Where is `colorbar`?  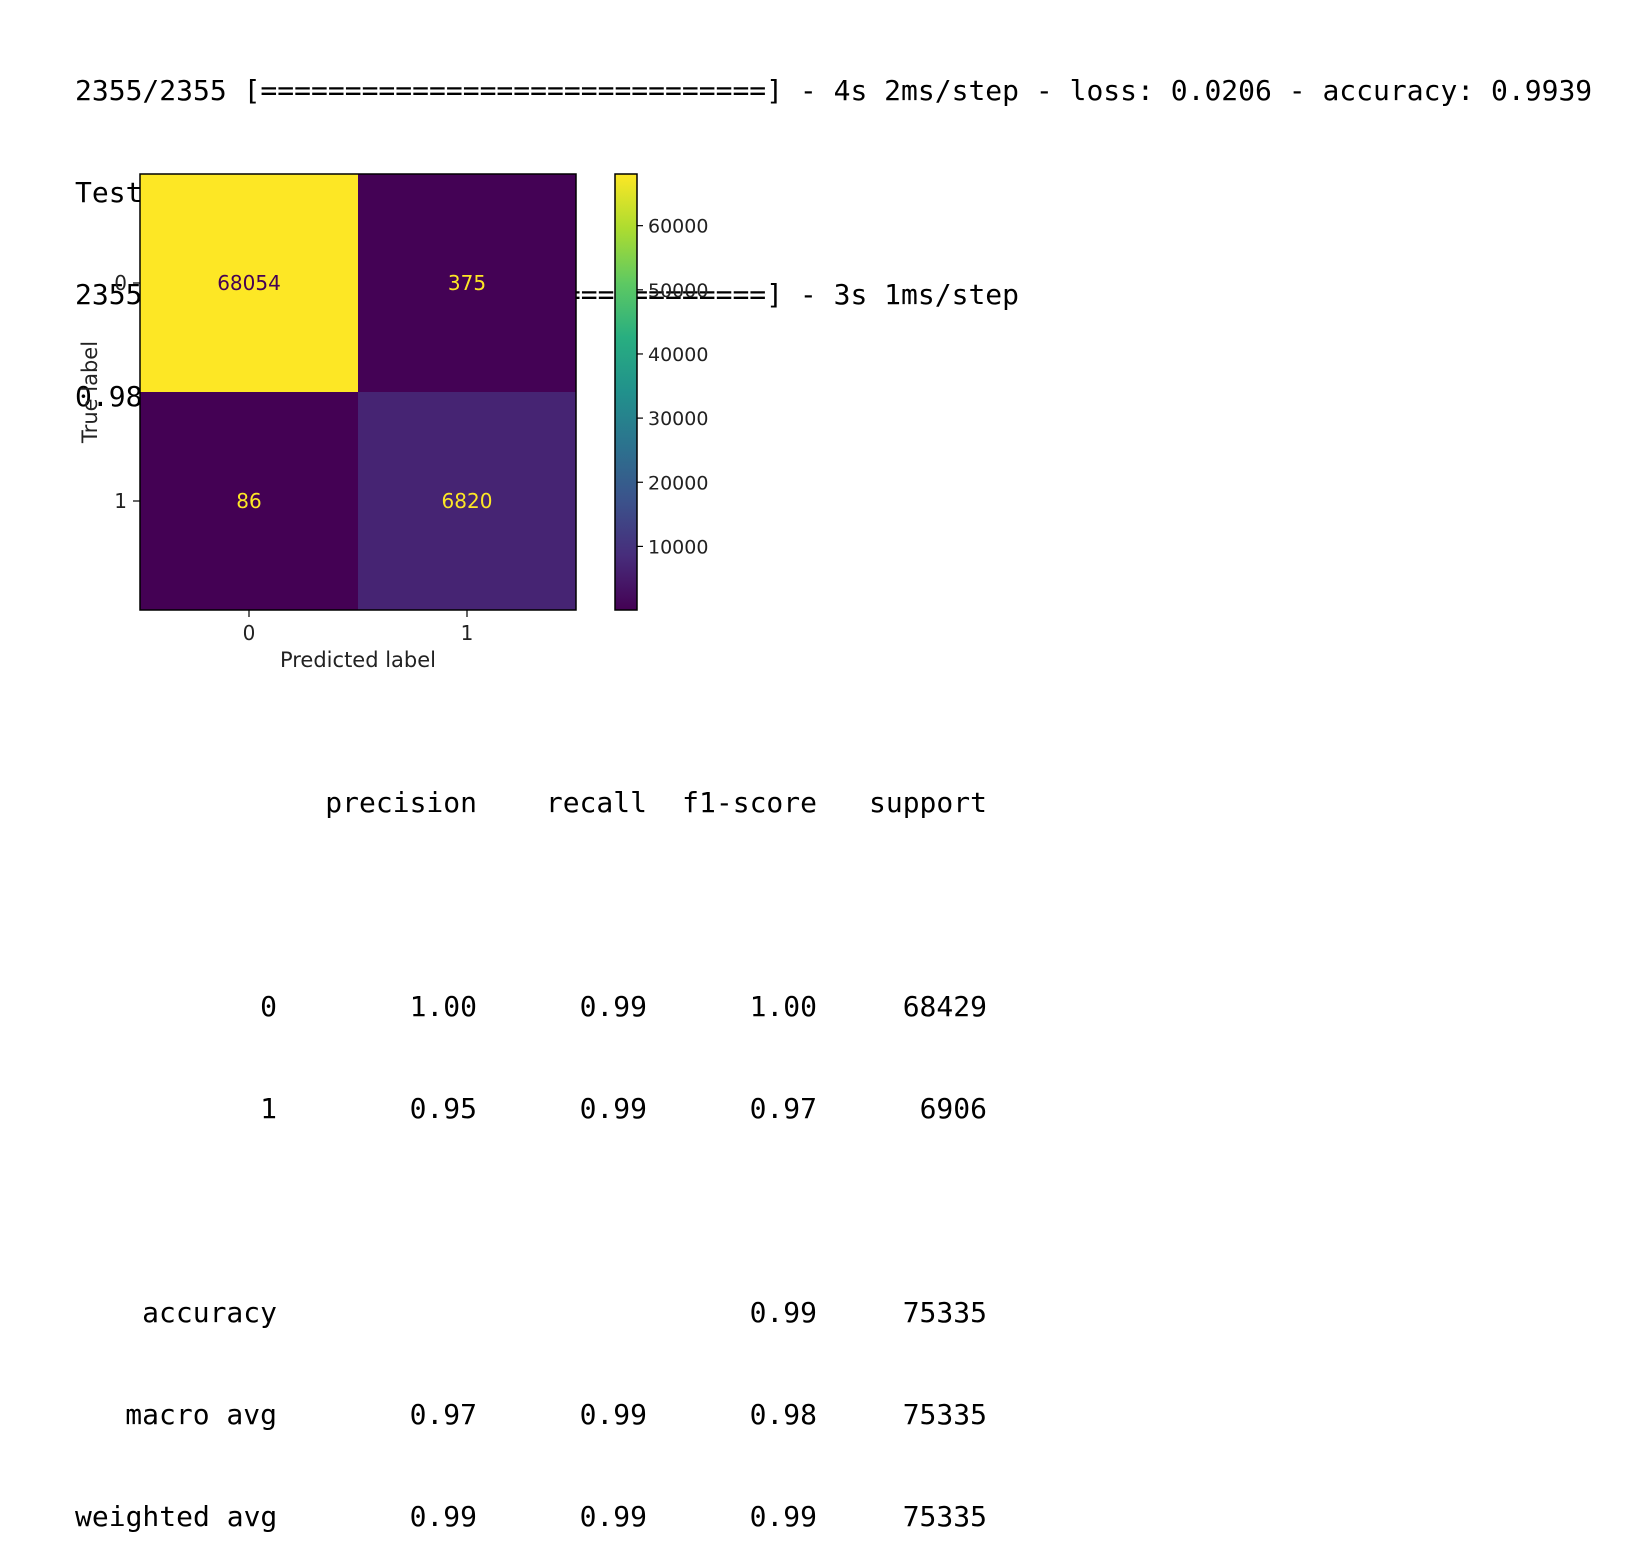
colorbar is located at coordinates (626, 392).